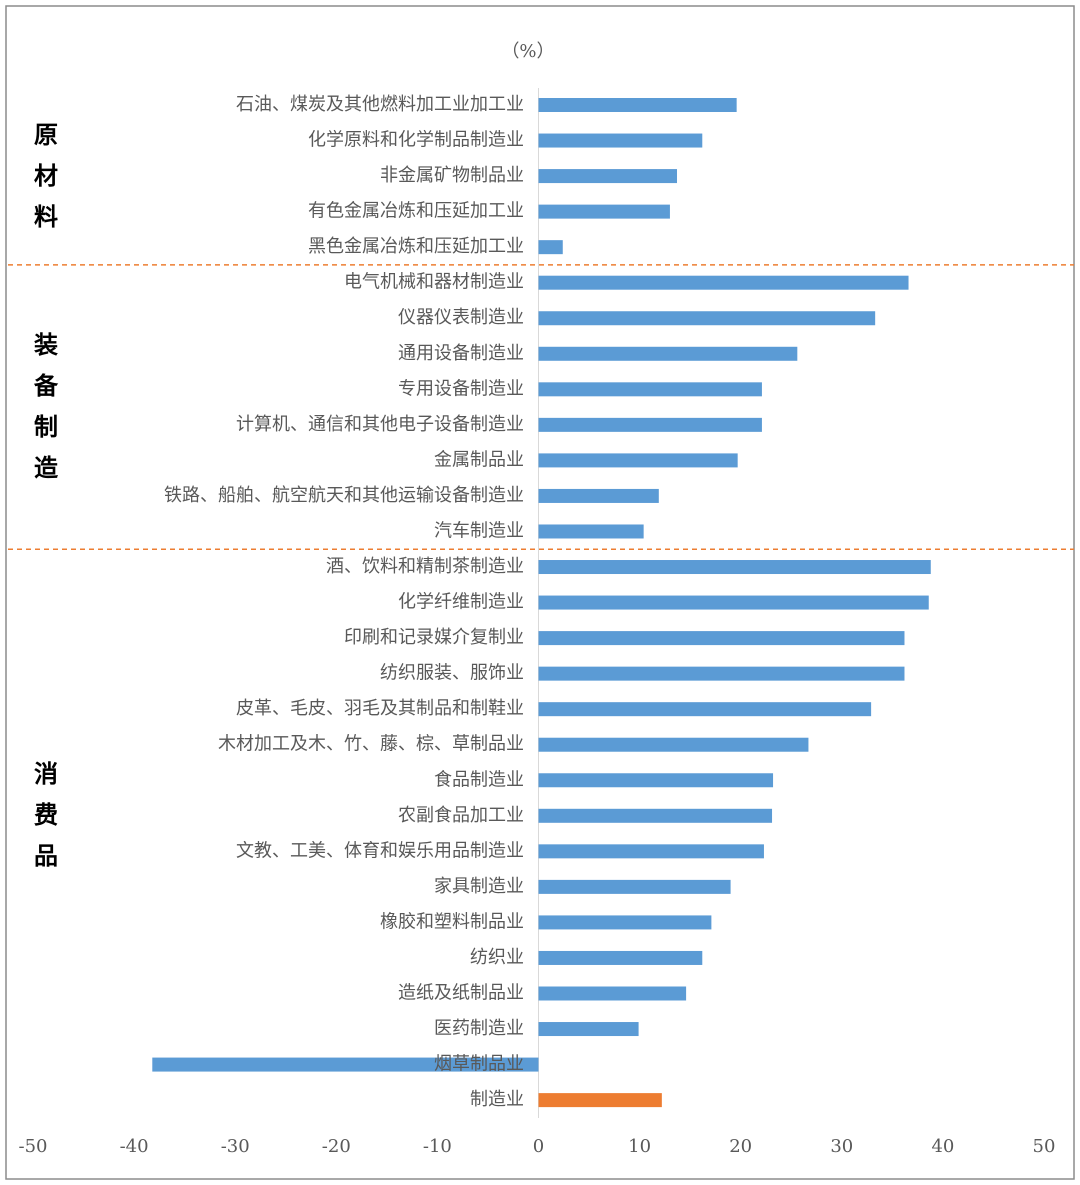  I want to click on y-tick-label: 农副食品加工业, so click(461, 815).